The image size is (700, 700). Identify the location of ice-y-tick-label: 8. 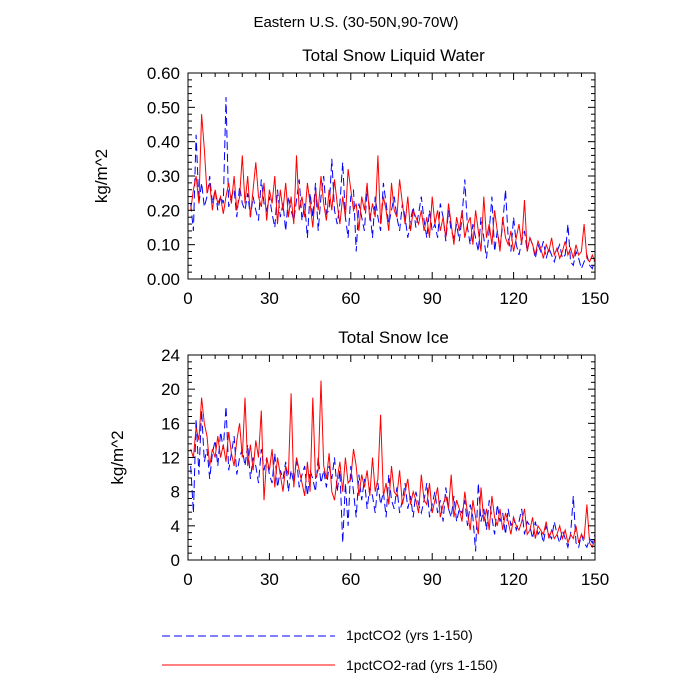
(175, 492).